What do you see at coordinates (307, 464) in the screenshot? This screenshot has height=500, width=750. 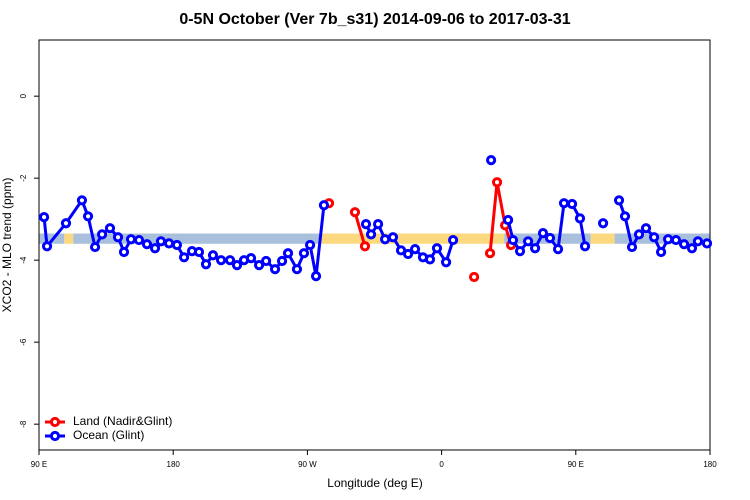 I see `x-tick-label: 90 W` at bounding box center [307, 464].